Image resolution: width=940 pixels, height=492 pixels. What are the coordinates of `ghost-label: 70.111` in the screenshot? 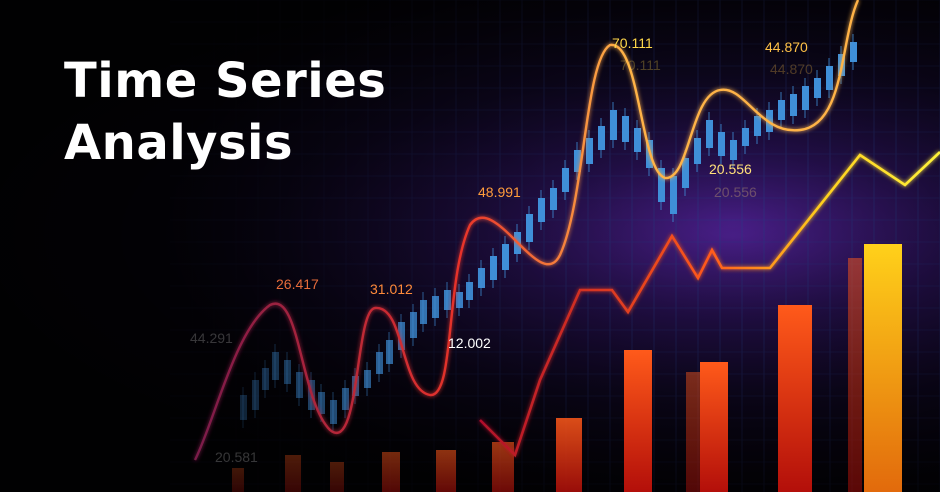 It's located at (640, 65).